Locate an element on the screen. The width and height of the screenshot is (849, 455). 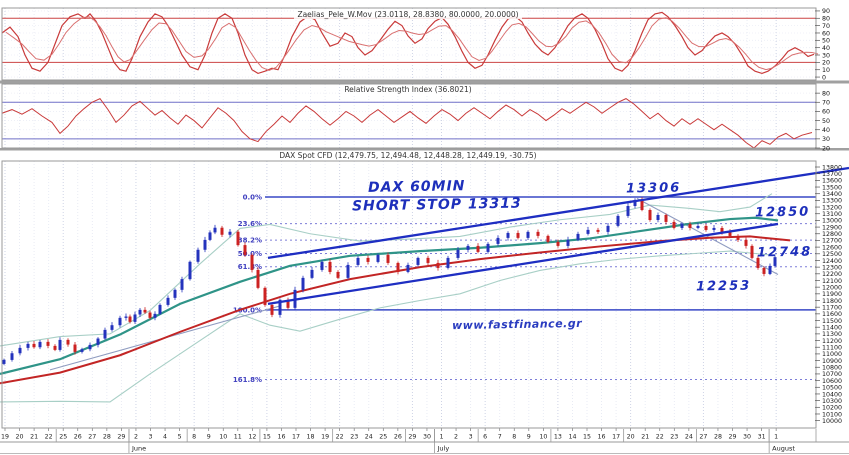
x-axis-day-label: 15 is located at coordinates (267, 437).